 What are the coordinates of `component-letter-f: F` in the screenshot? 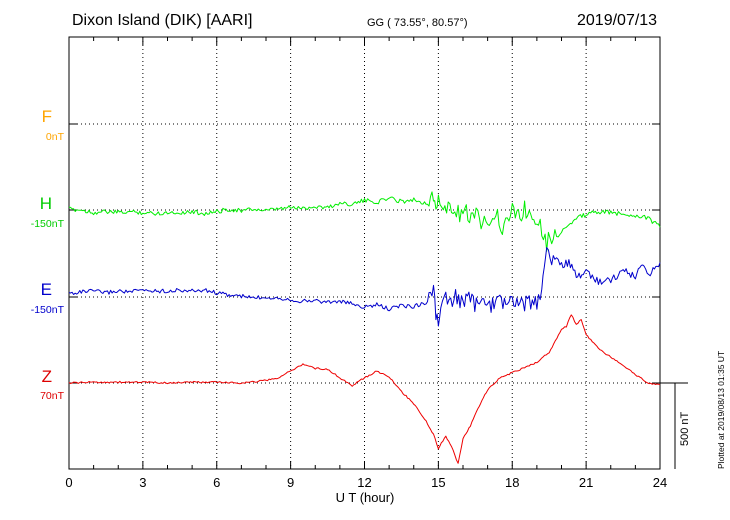 It's located at (46, 116).